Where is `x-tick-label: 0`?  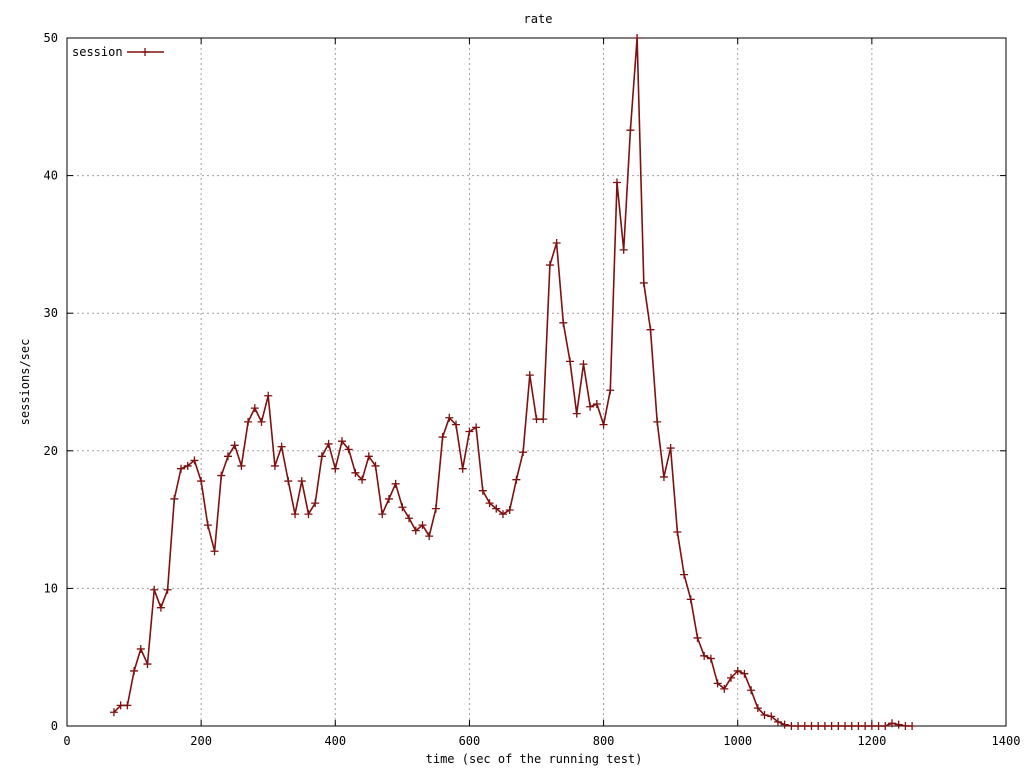
x-tick-label: 0 is located at coordinates (66, 741).